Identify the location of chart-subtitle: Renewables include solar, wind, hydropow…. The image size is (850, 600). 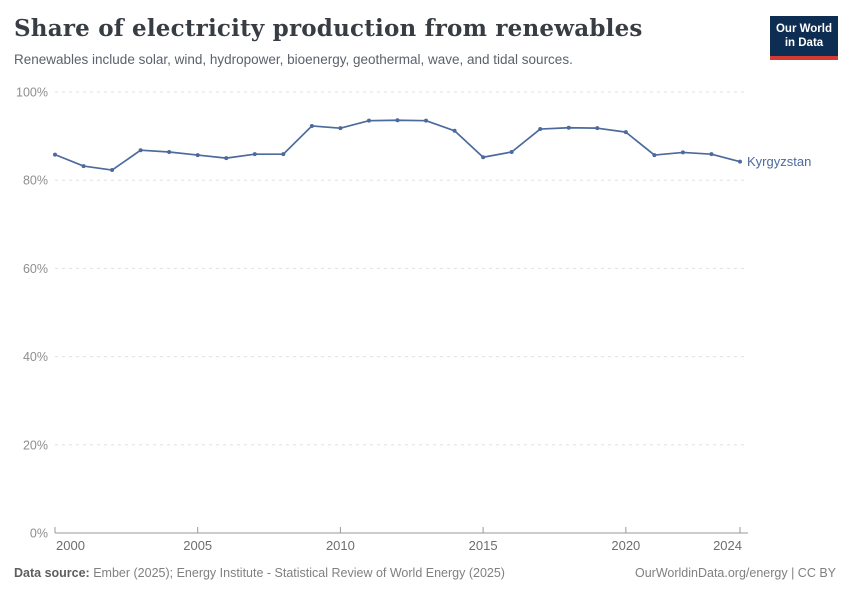
(293, 59).